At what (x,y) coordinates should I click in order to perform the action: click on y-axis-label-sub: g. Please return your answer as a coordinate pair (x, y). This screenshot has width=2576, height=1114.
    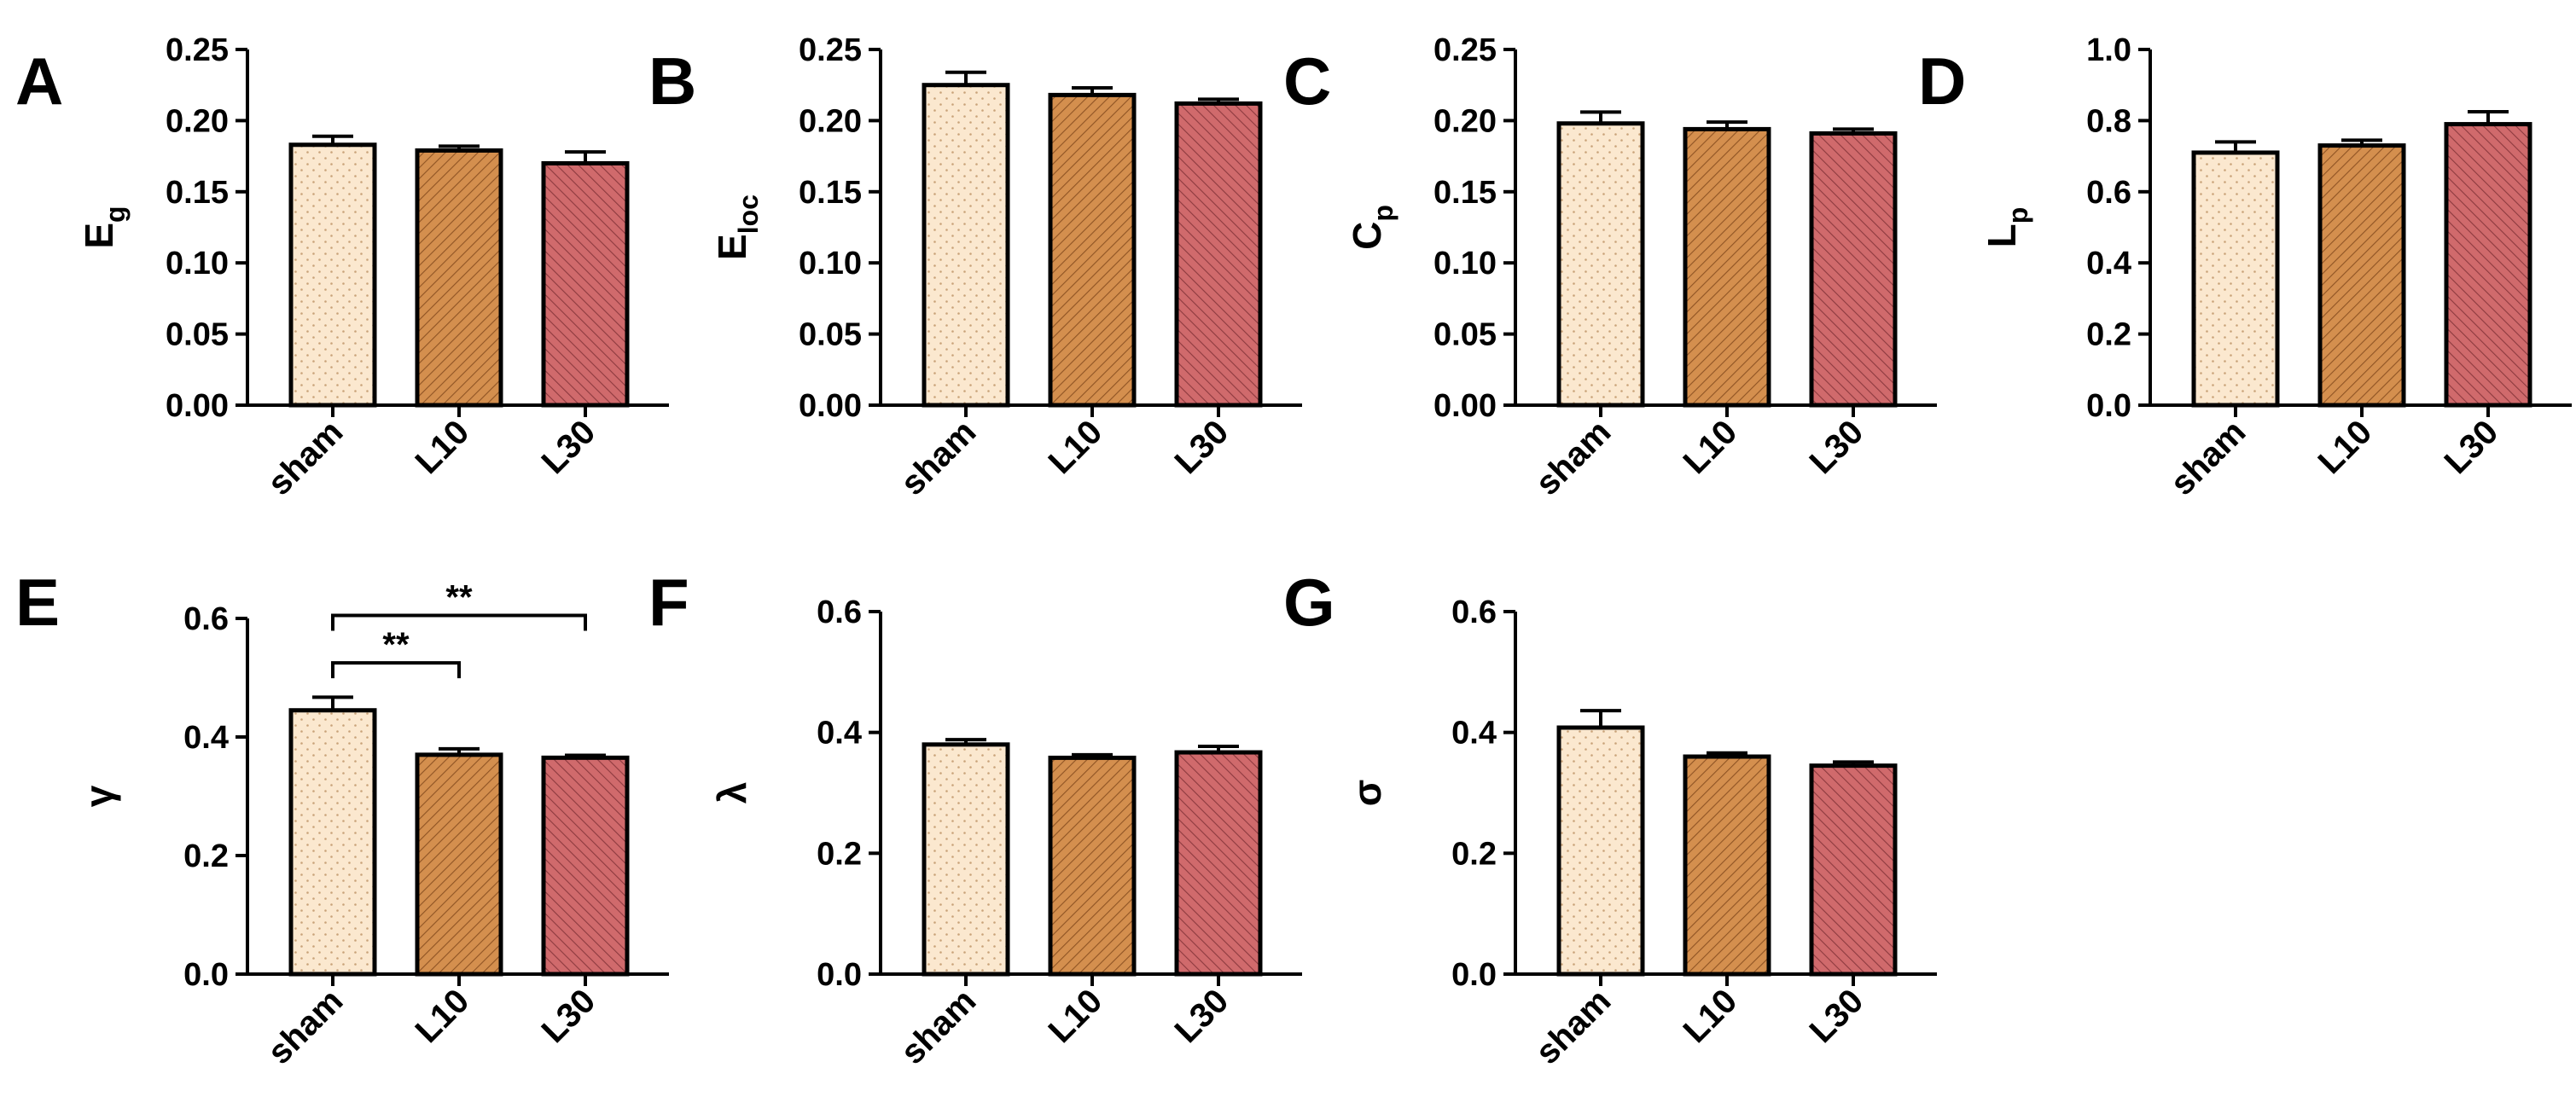
    Looking at the image, I should click on (115, 215).